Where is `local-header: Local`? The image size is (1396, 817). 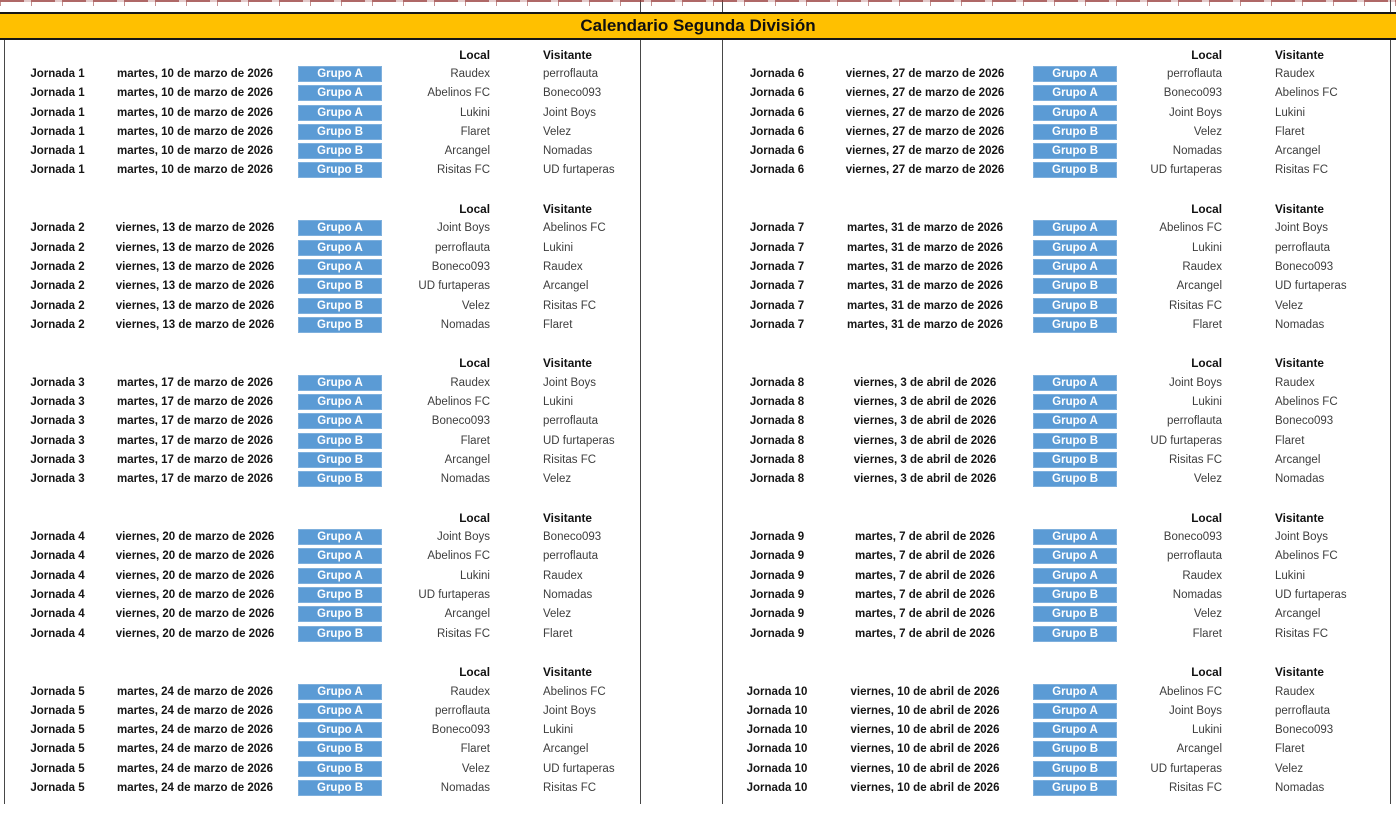 local-header: Local is located at coordinates (1206, 363).